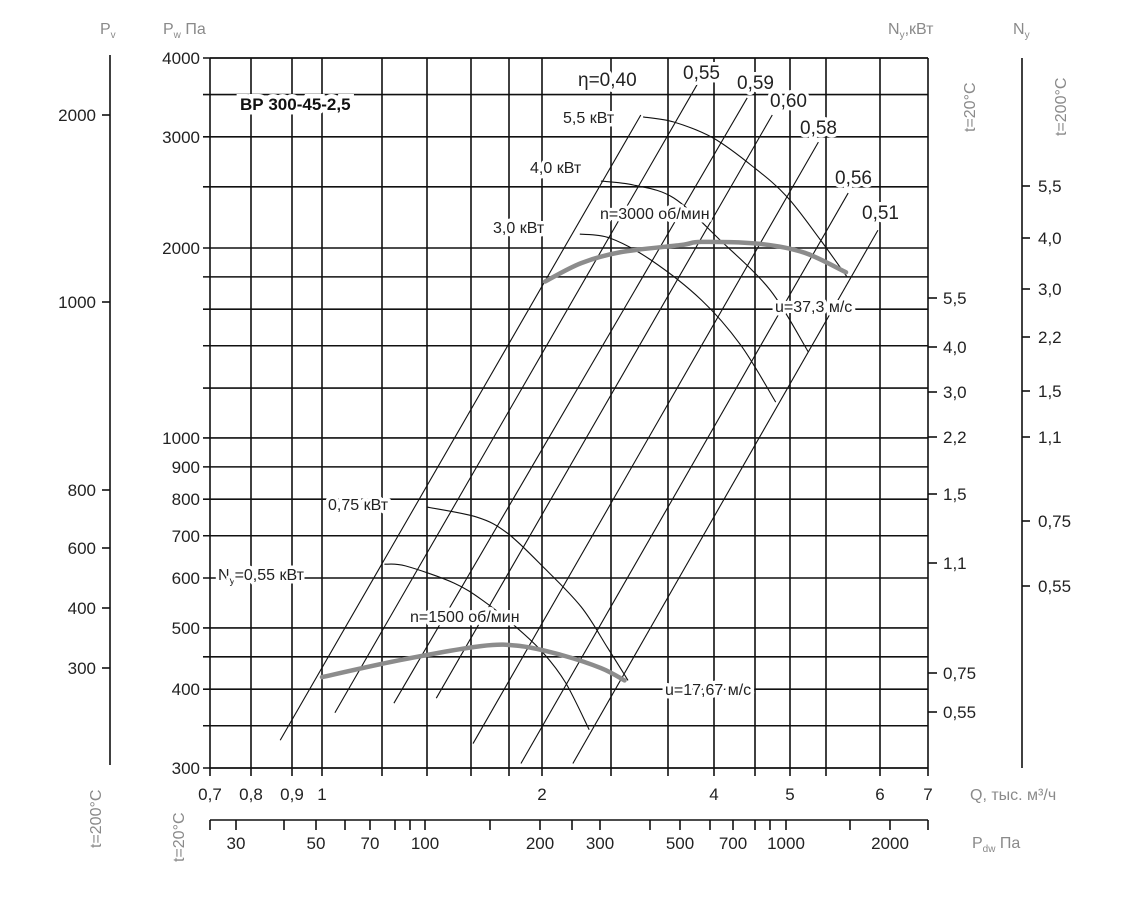 The height and width of the screenshot is (920, 1146). I want to click on outer-pressure-tick-label: 1000, so click(77, 302).